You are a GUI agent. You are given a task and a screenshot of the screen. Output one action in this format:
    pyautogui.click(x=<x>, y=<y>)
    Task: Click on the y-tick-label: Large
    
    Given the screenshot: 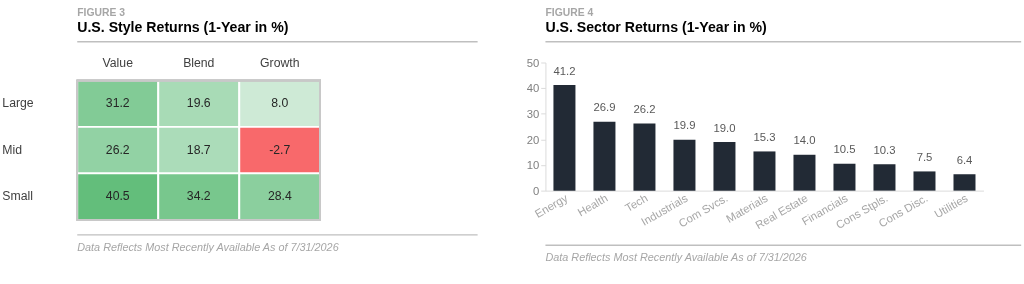 What is the action you would take?
    pyautogui.click(x=18, y=103)
    